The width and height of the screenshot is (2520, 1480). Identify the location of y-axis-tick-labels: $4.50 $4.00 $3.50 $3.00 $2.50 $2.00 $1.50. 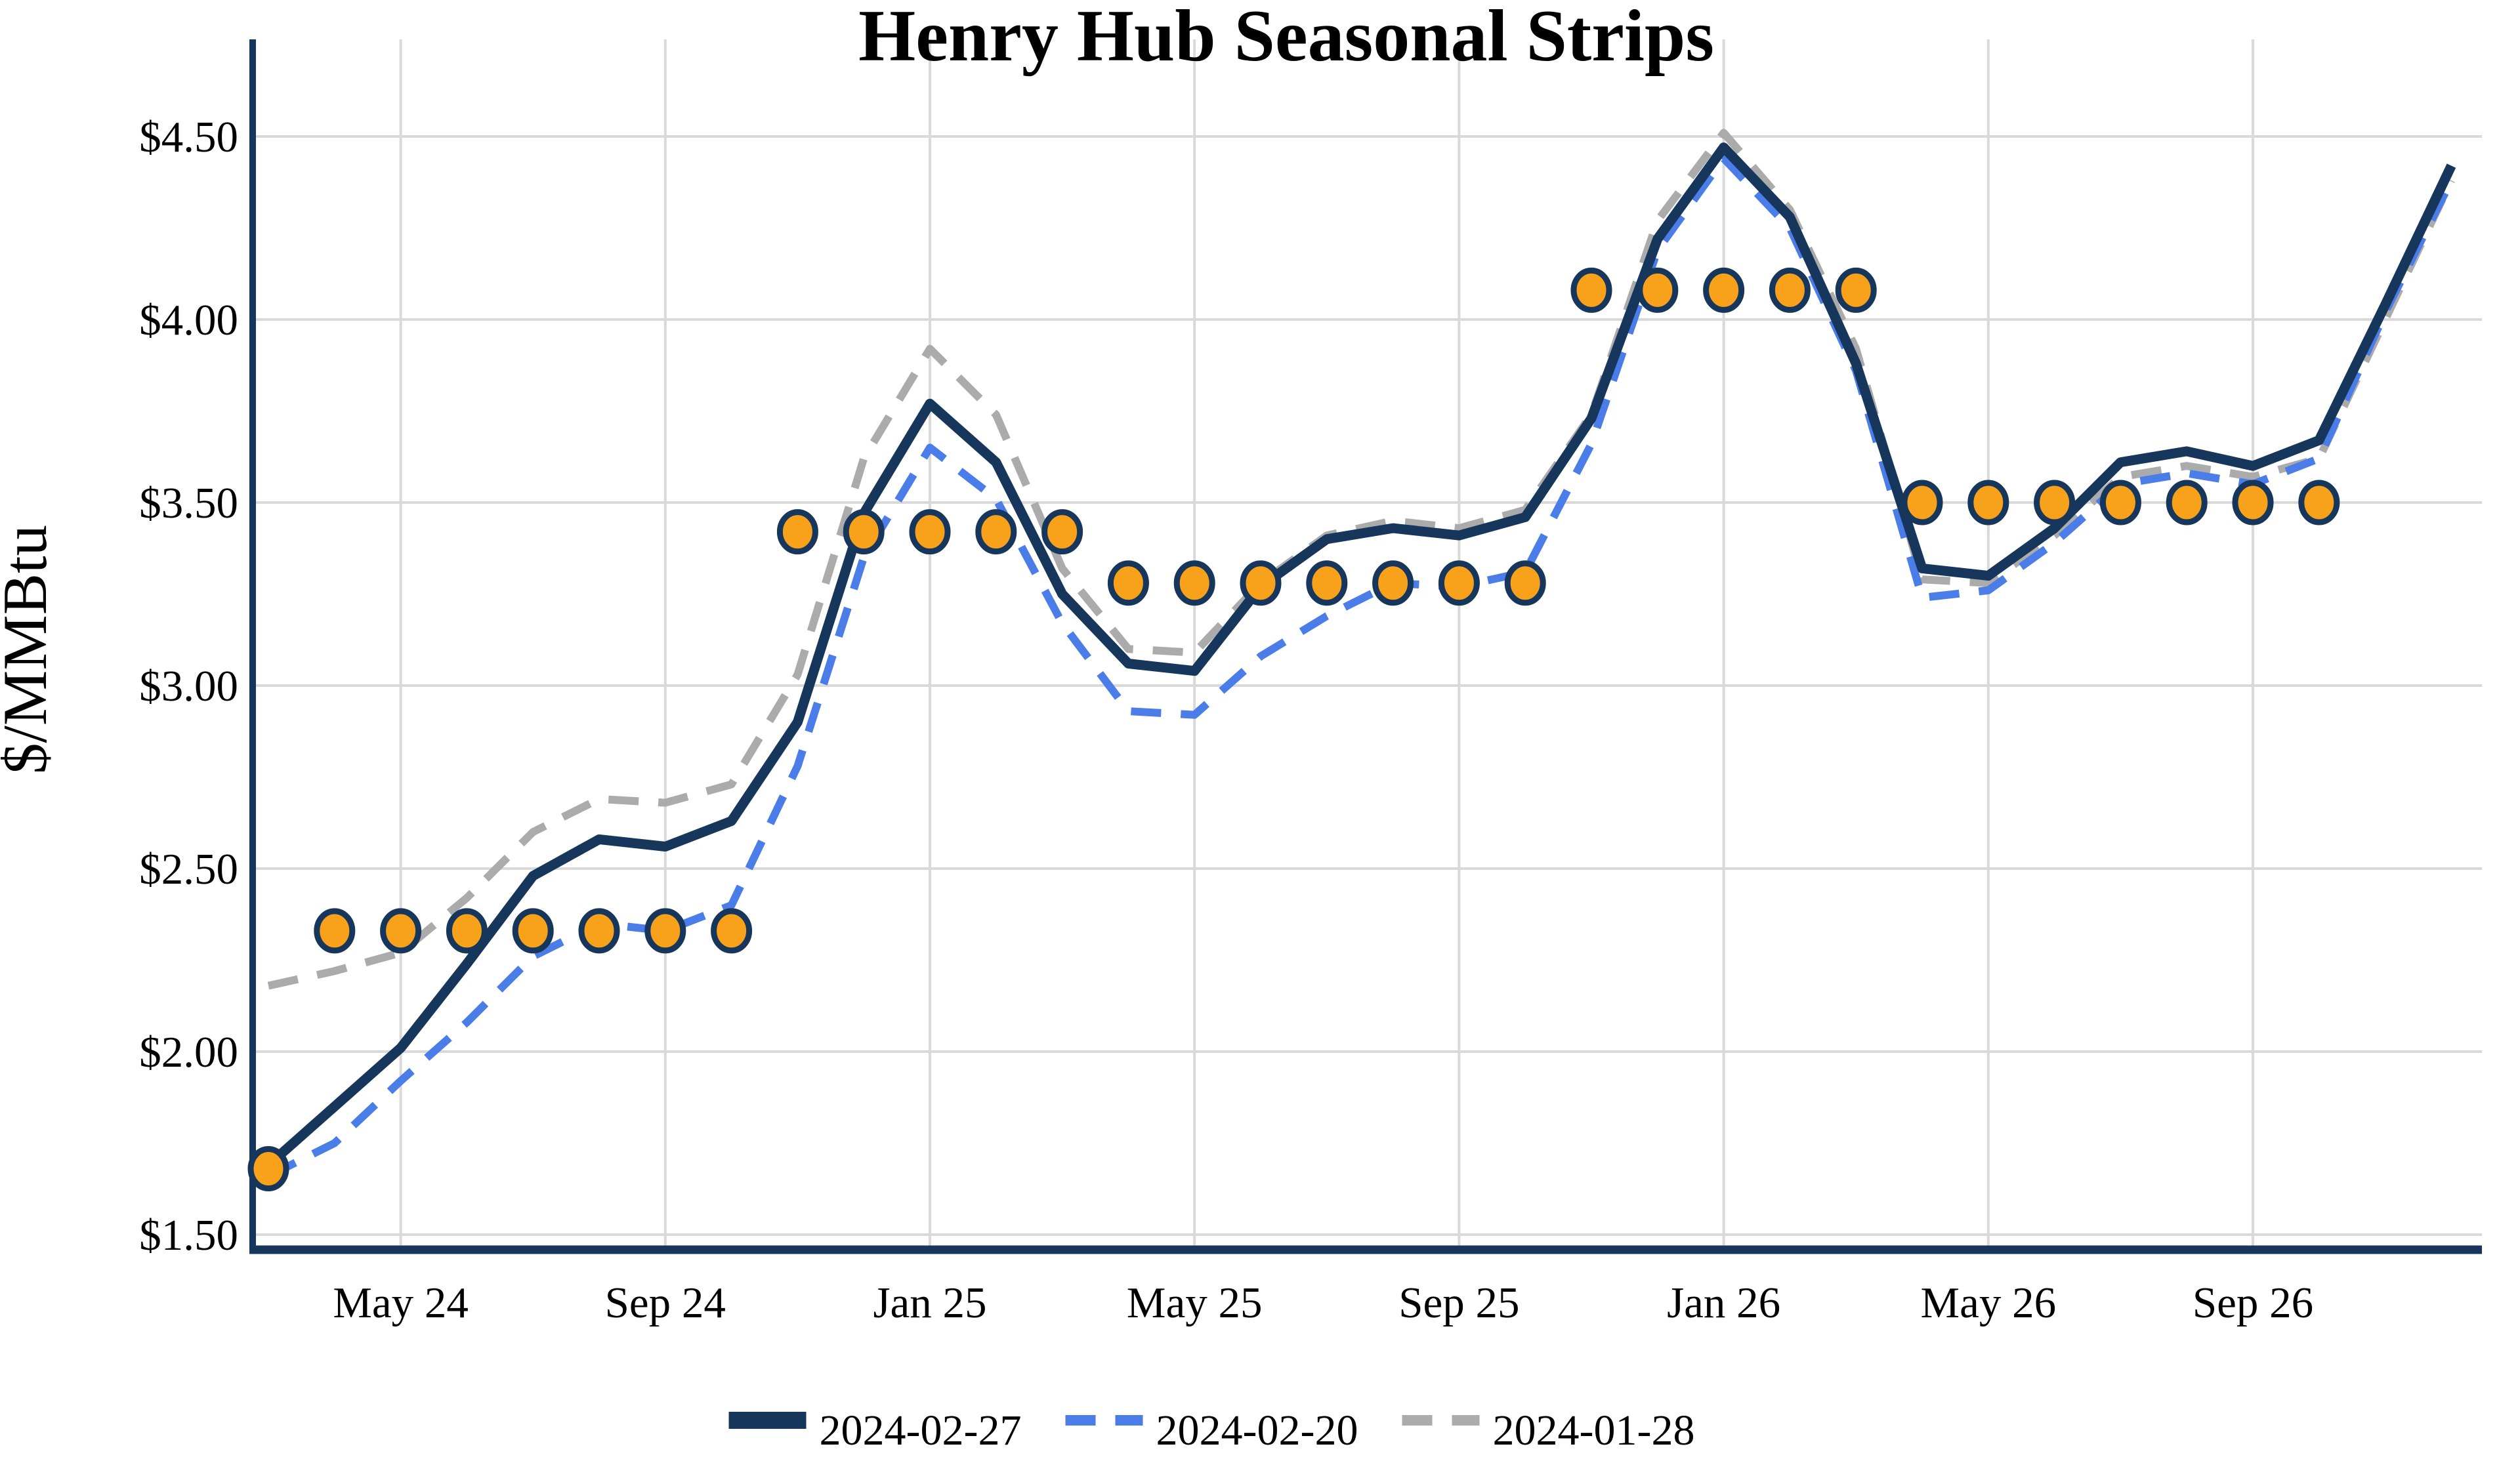
(188, 686).